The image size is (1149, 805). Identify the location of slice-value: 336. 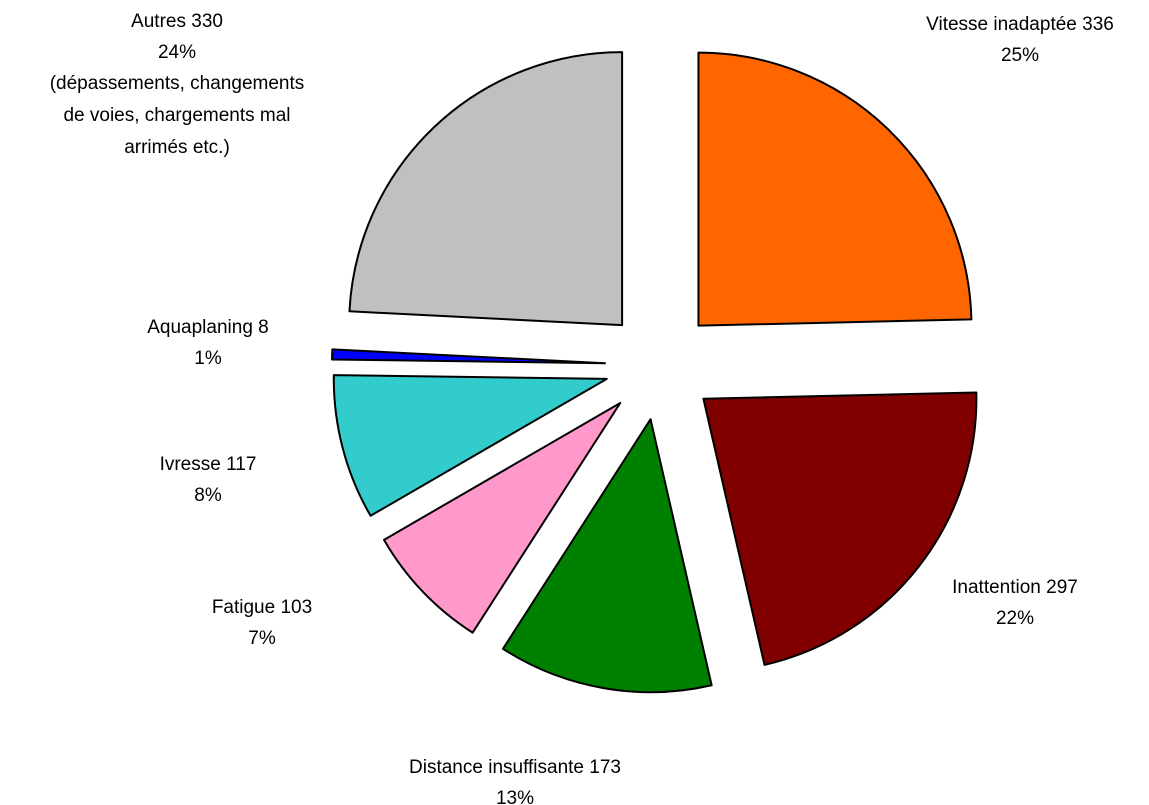
(1098, 24).